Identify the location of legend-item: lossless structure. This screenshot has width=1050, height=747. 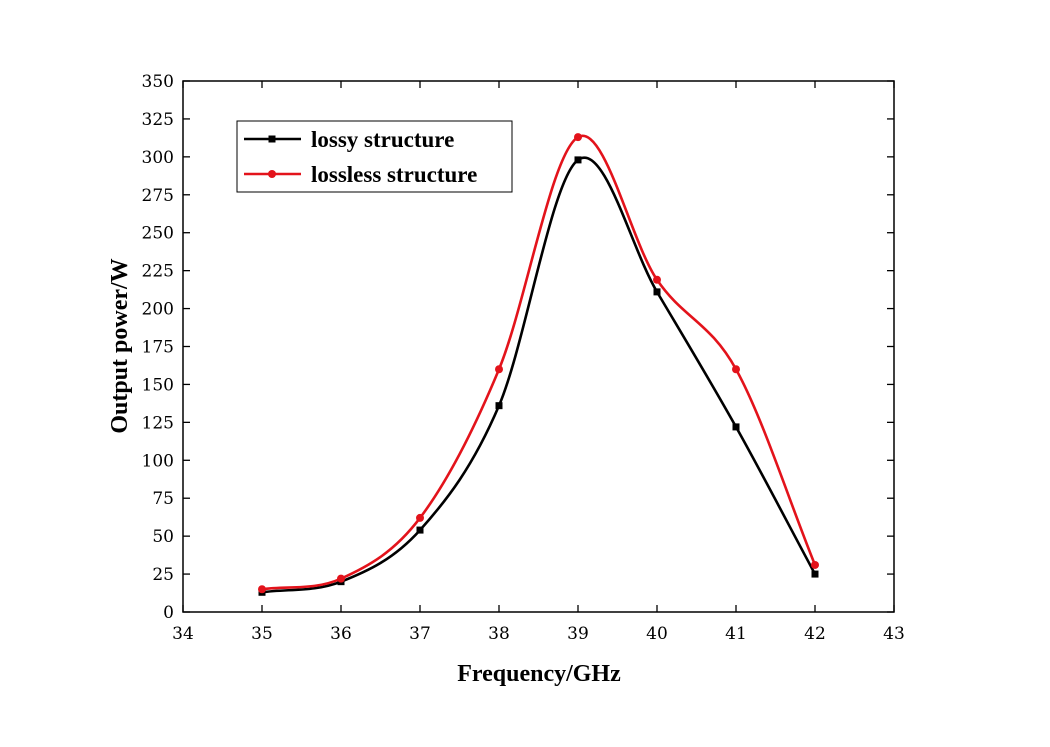
(360, 174).